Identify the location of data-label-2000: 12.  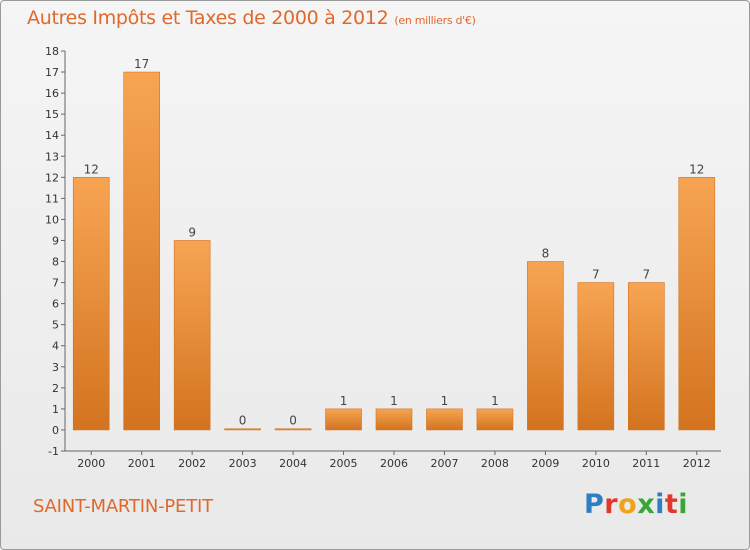
(91, 169).